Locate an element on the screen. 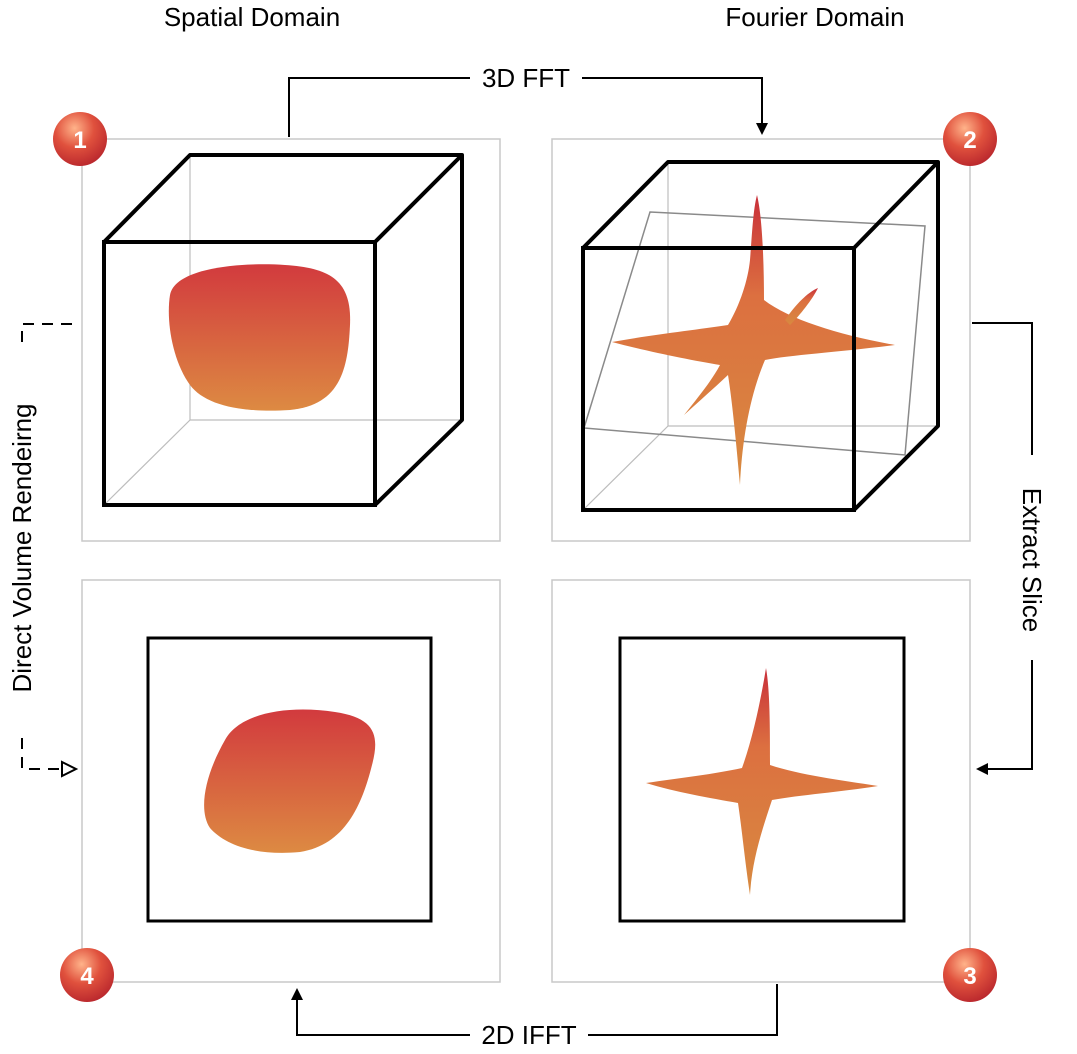 The image size is (1077, 1054). fourier-slice-star is located at coordinates (762, 781).